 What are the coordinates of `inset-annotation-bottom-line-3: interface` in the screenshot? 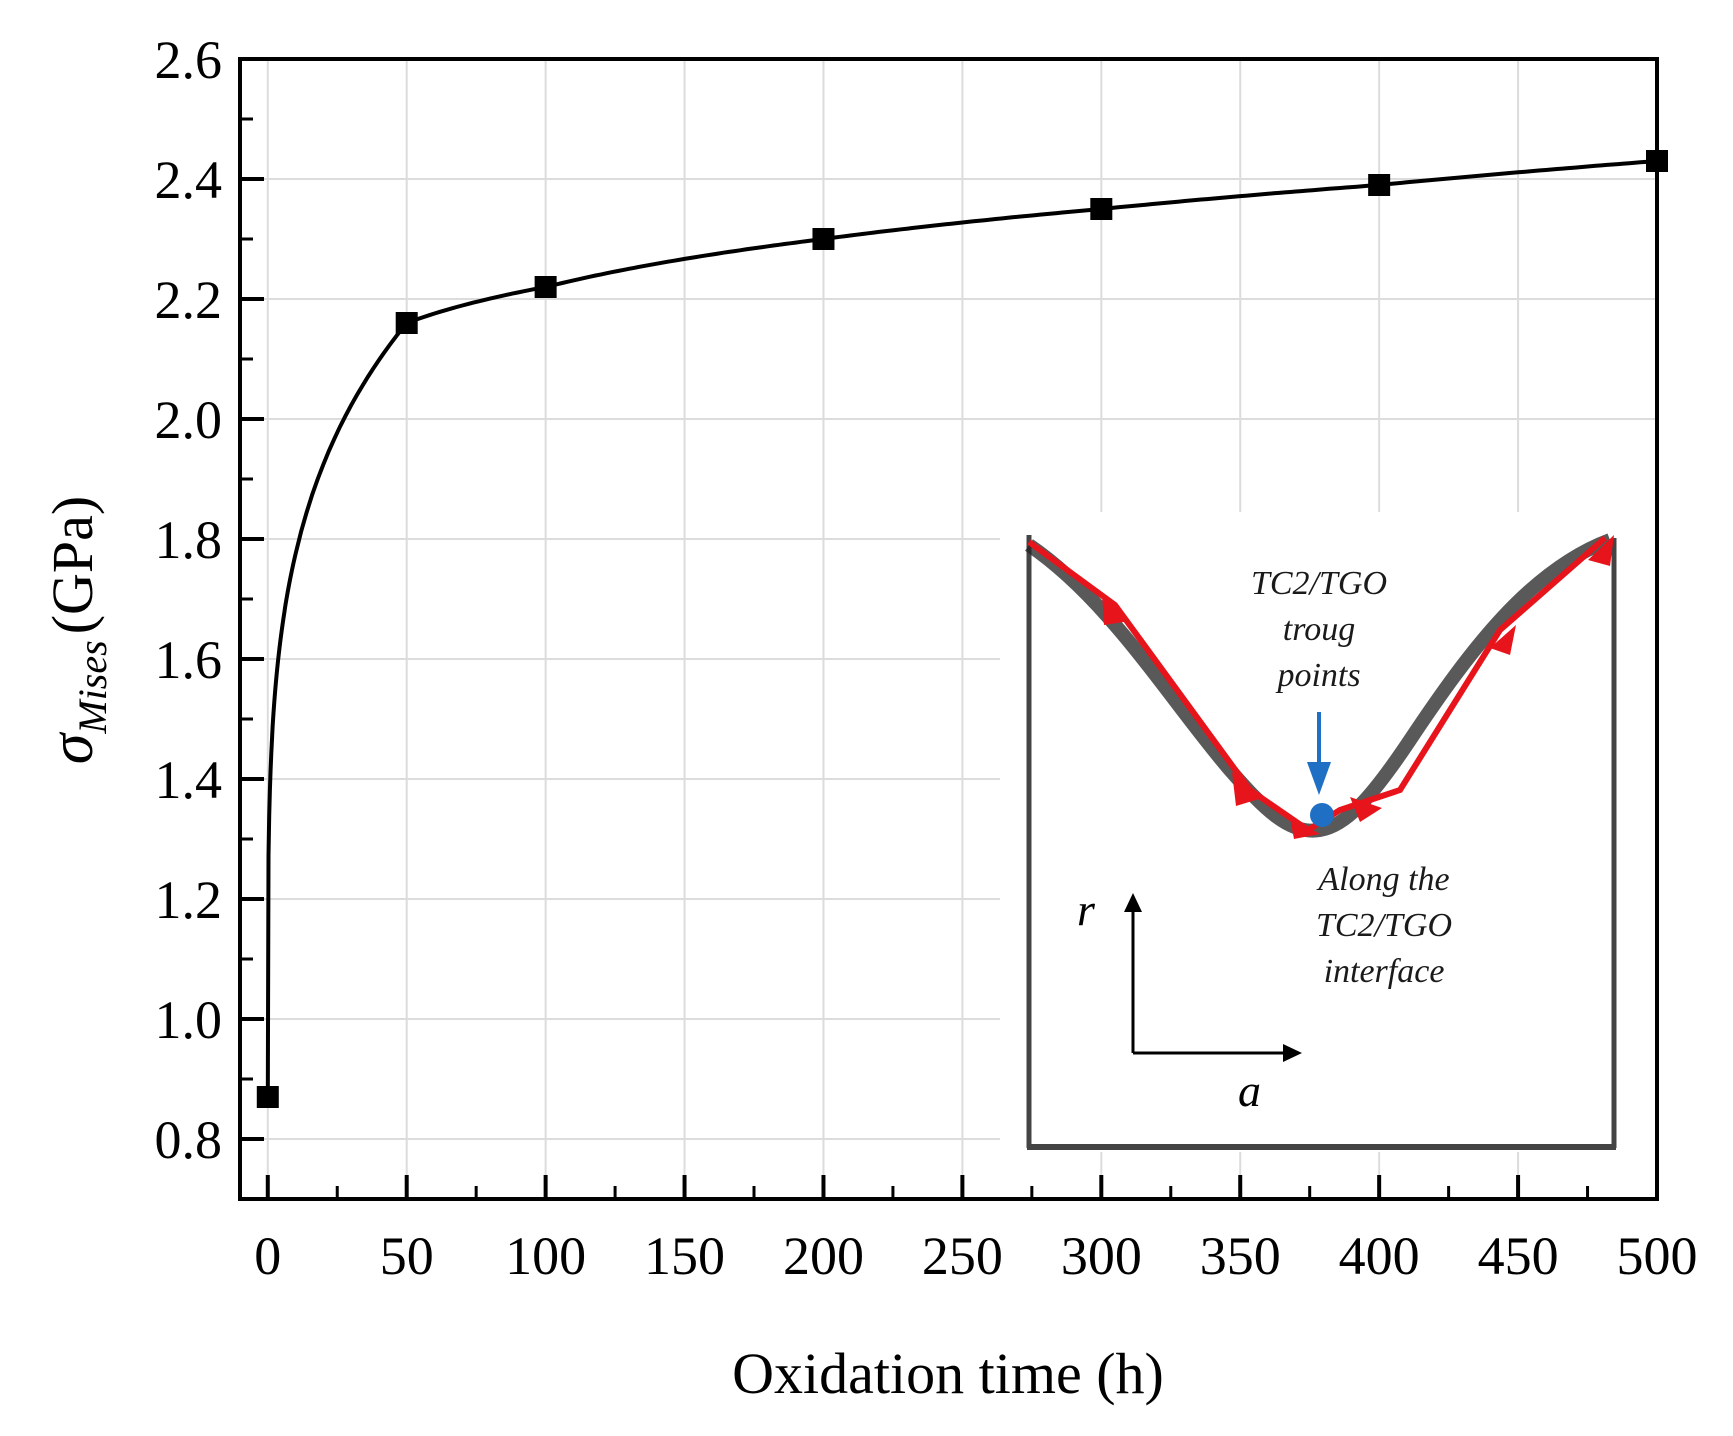 It's located at (1384, 971).